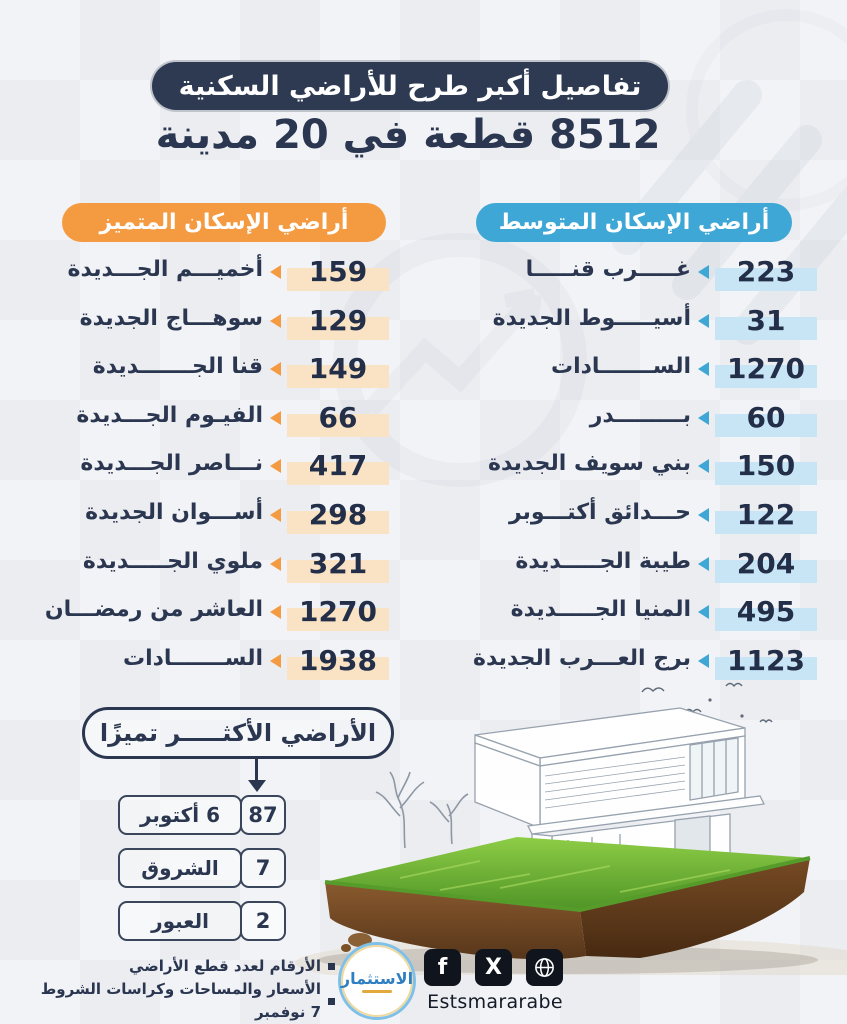 The image size is (847, 1024). Describe the element at coordinates (225, 966) in the screenshot. I see `footnote-text: الأرقام لعدد قطع الأراضي` at that location.